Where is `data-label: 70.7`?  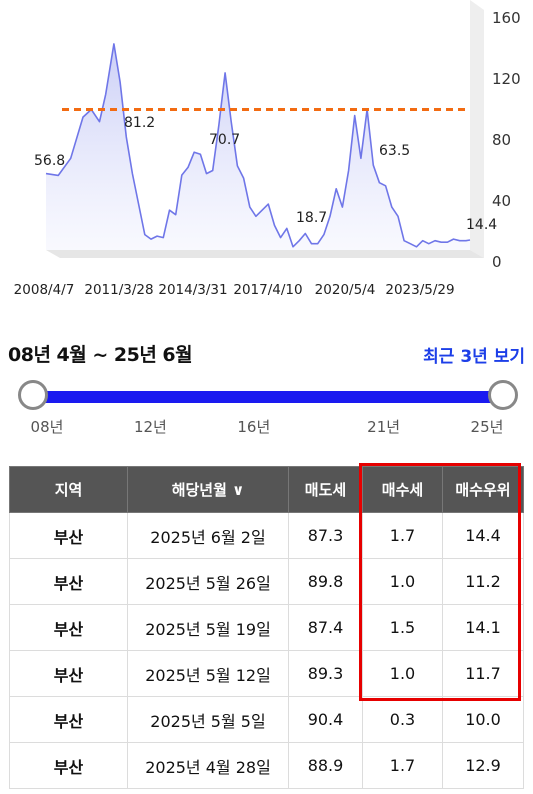 data-label: 70.7 is located at coordinates (224, 140).